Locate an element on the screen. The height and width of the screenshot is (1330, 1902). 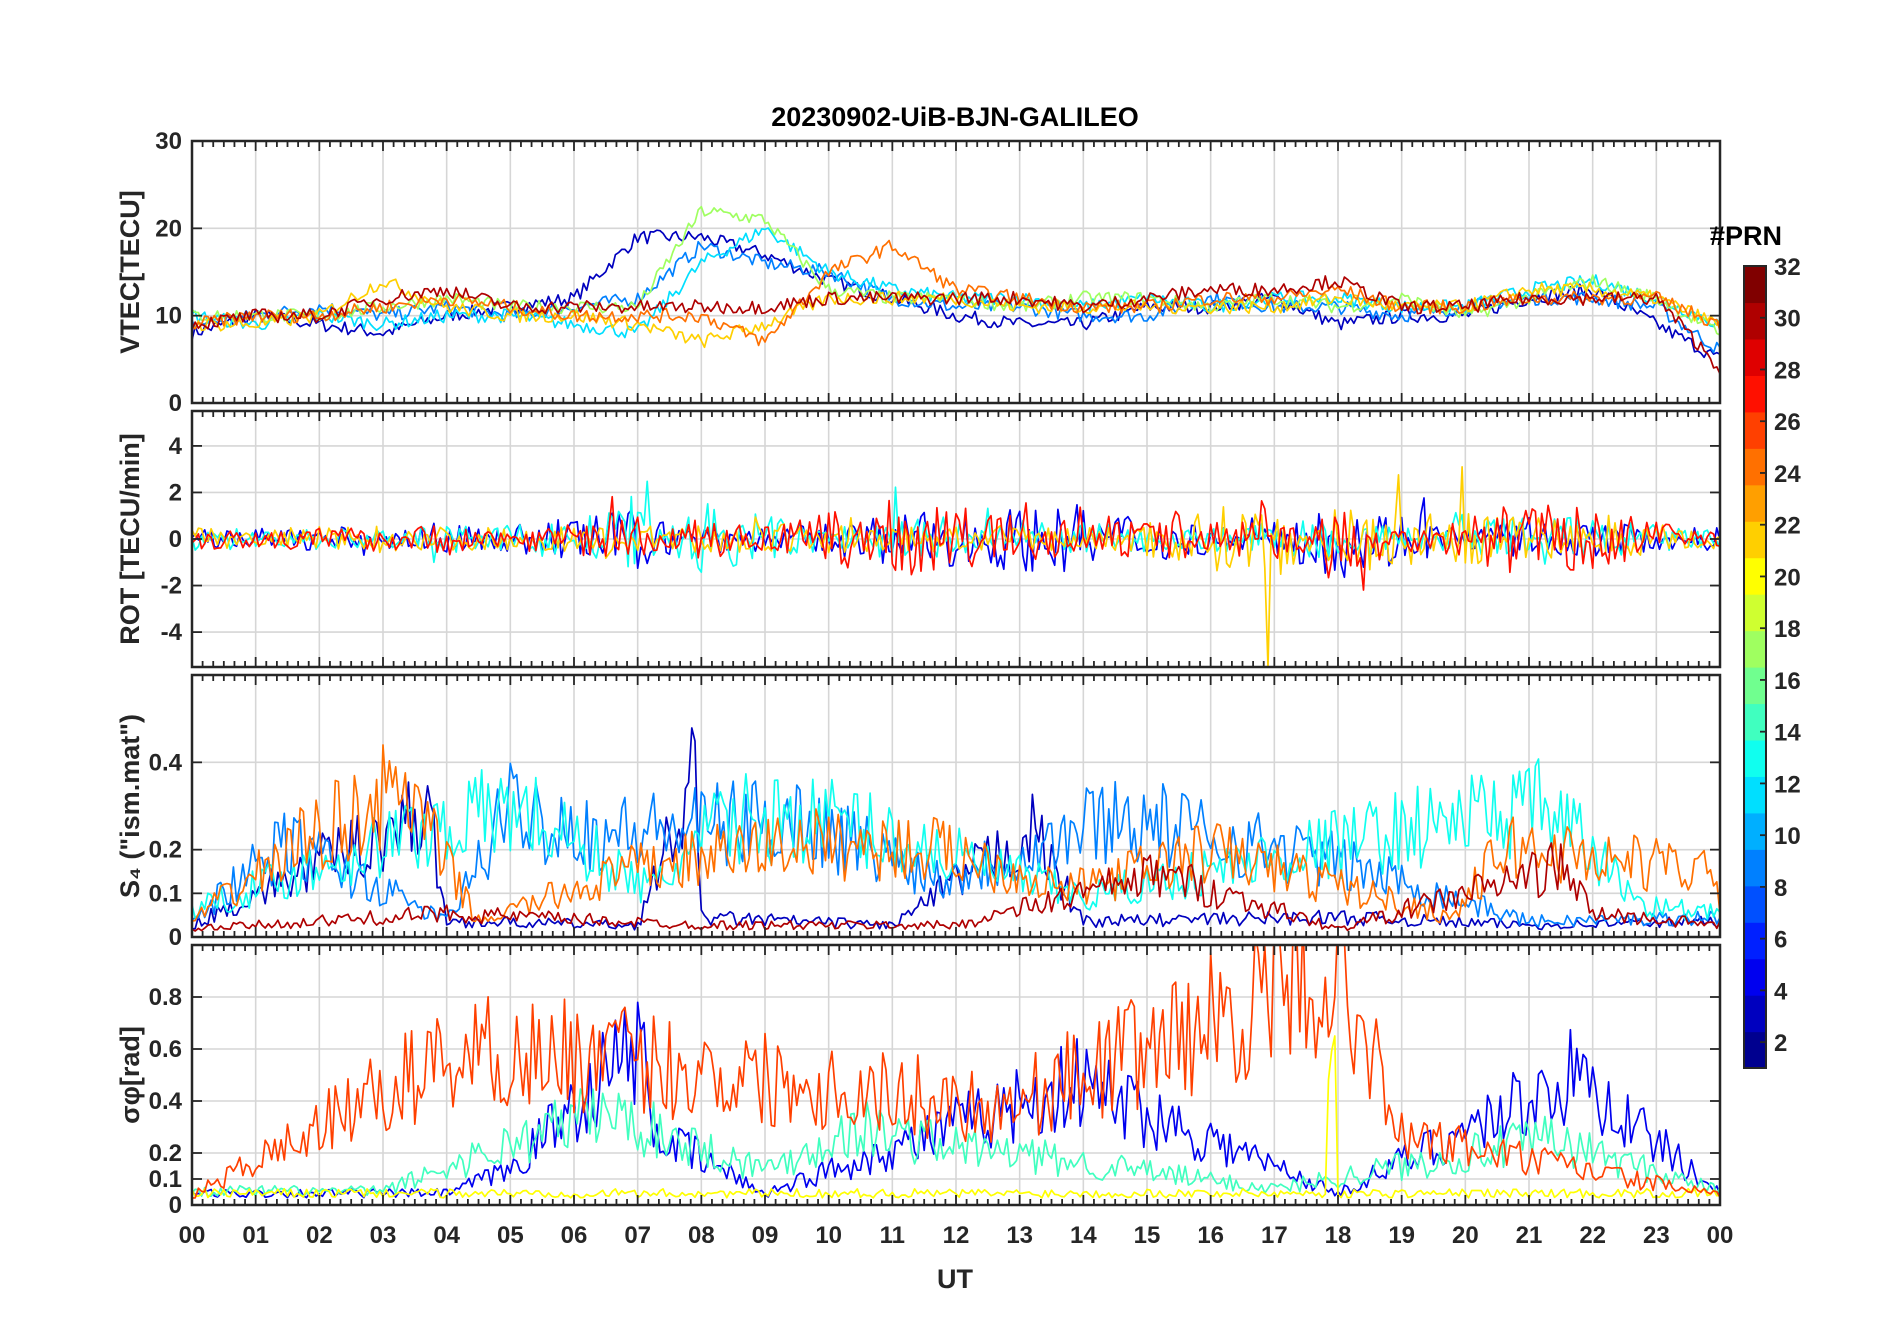
x-tick-label: 16 is located at coordinates (1210, 1235).